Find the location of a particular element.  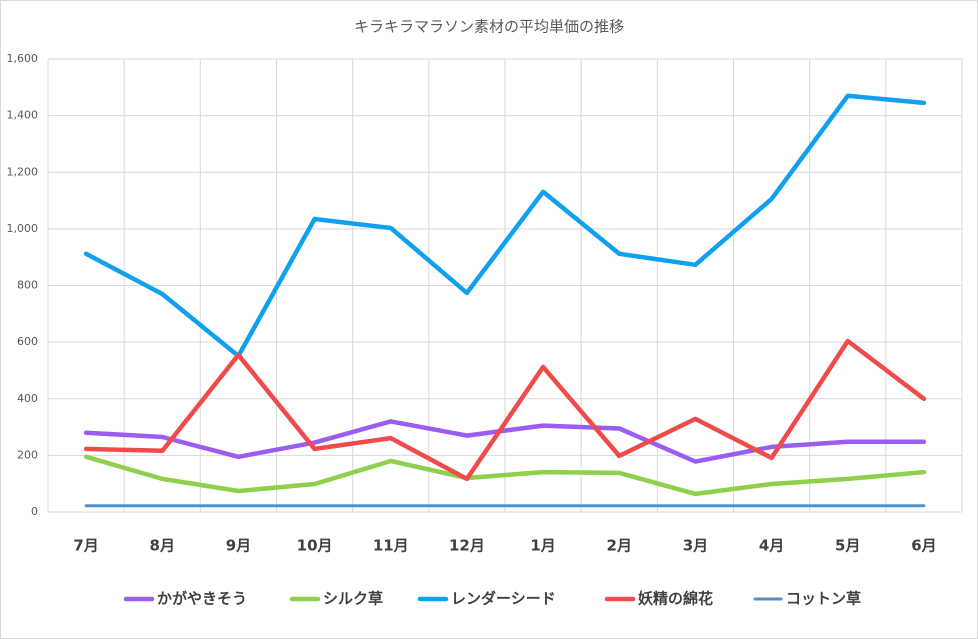

legend-label: かがやきそう is located at coordinates (202, 599).